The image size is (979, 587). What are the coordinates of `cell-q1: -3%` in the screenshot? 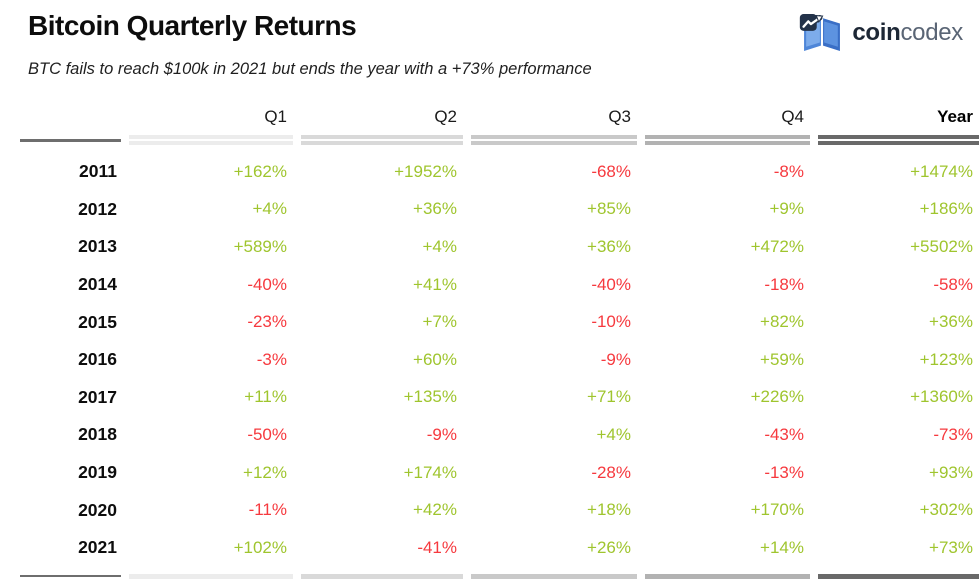 It's located at (271, 359).